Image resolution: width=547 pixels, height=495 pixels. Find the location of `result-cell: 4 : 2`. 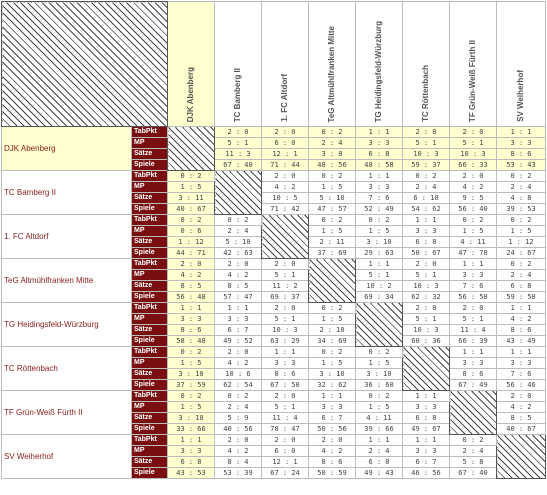

result-cell: 4 : 2 is located at coordinates (238, 363).